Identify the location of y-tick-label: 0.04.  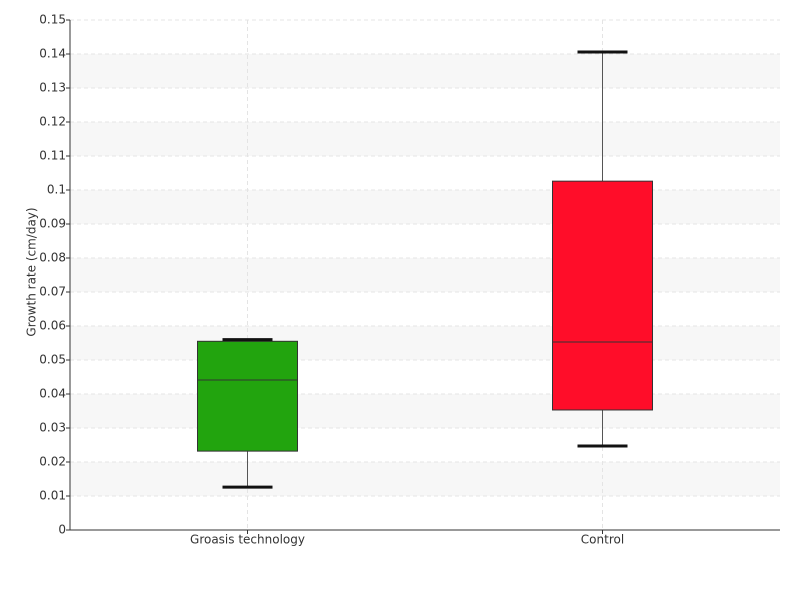
(52, 394).